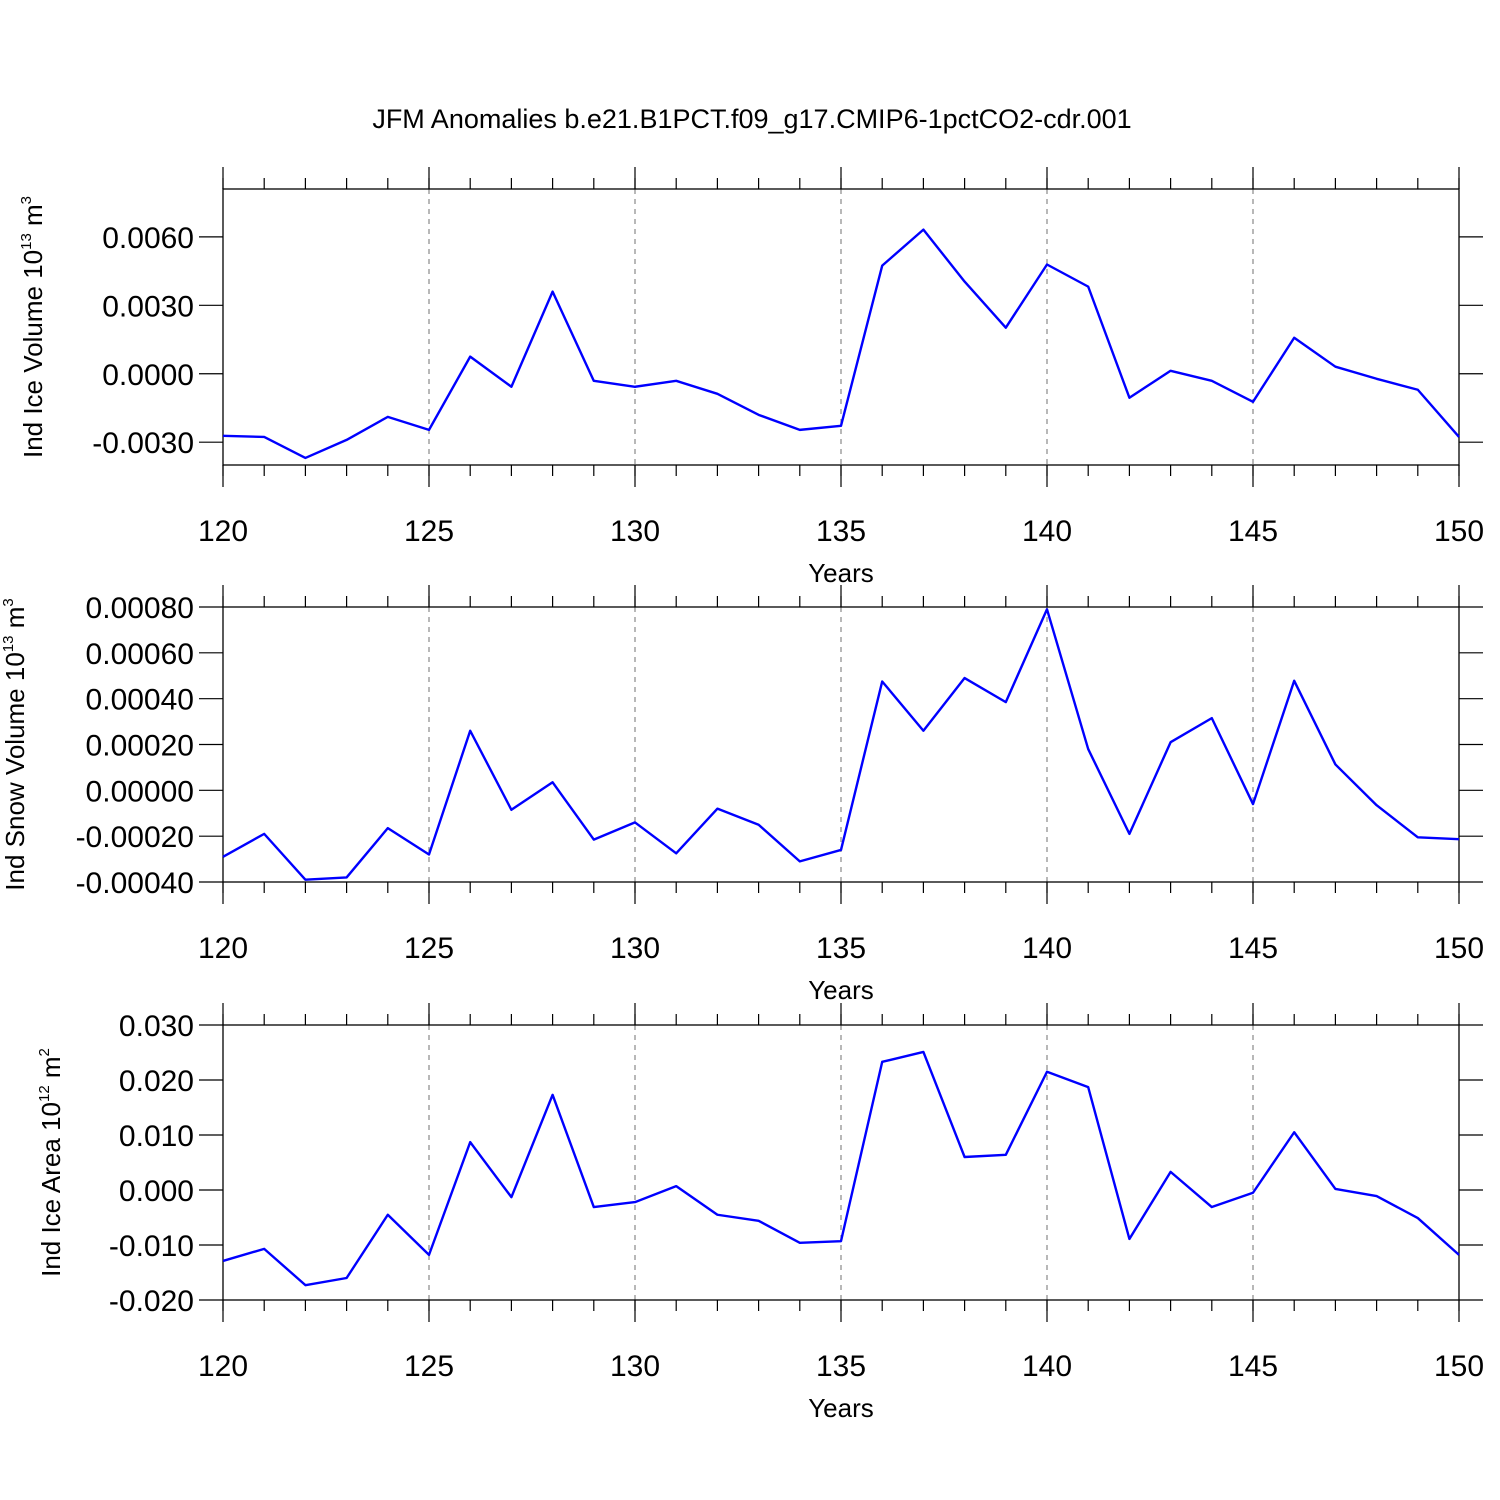 This screenshot has height=1500, width=1500. Describe the element at coordinates (156, 1136) in the screenshot. I see `y-tick-label: 0.010` at that location.